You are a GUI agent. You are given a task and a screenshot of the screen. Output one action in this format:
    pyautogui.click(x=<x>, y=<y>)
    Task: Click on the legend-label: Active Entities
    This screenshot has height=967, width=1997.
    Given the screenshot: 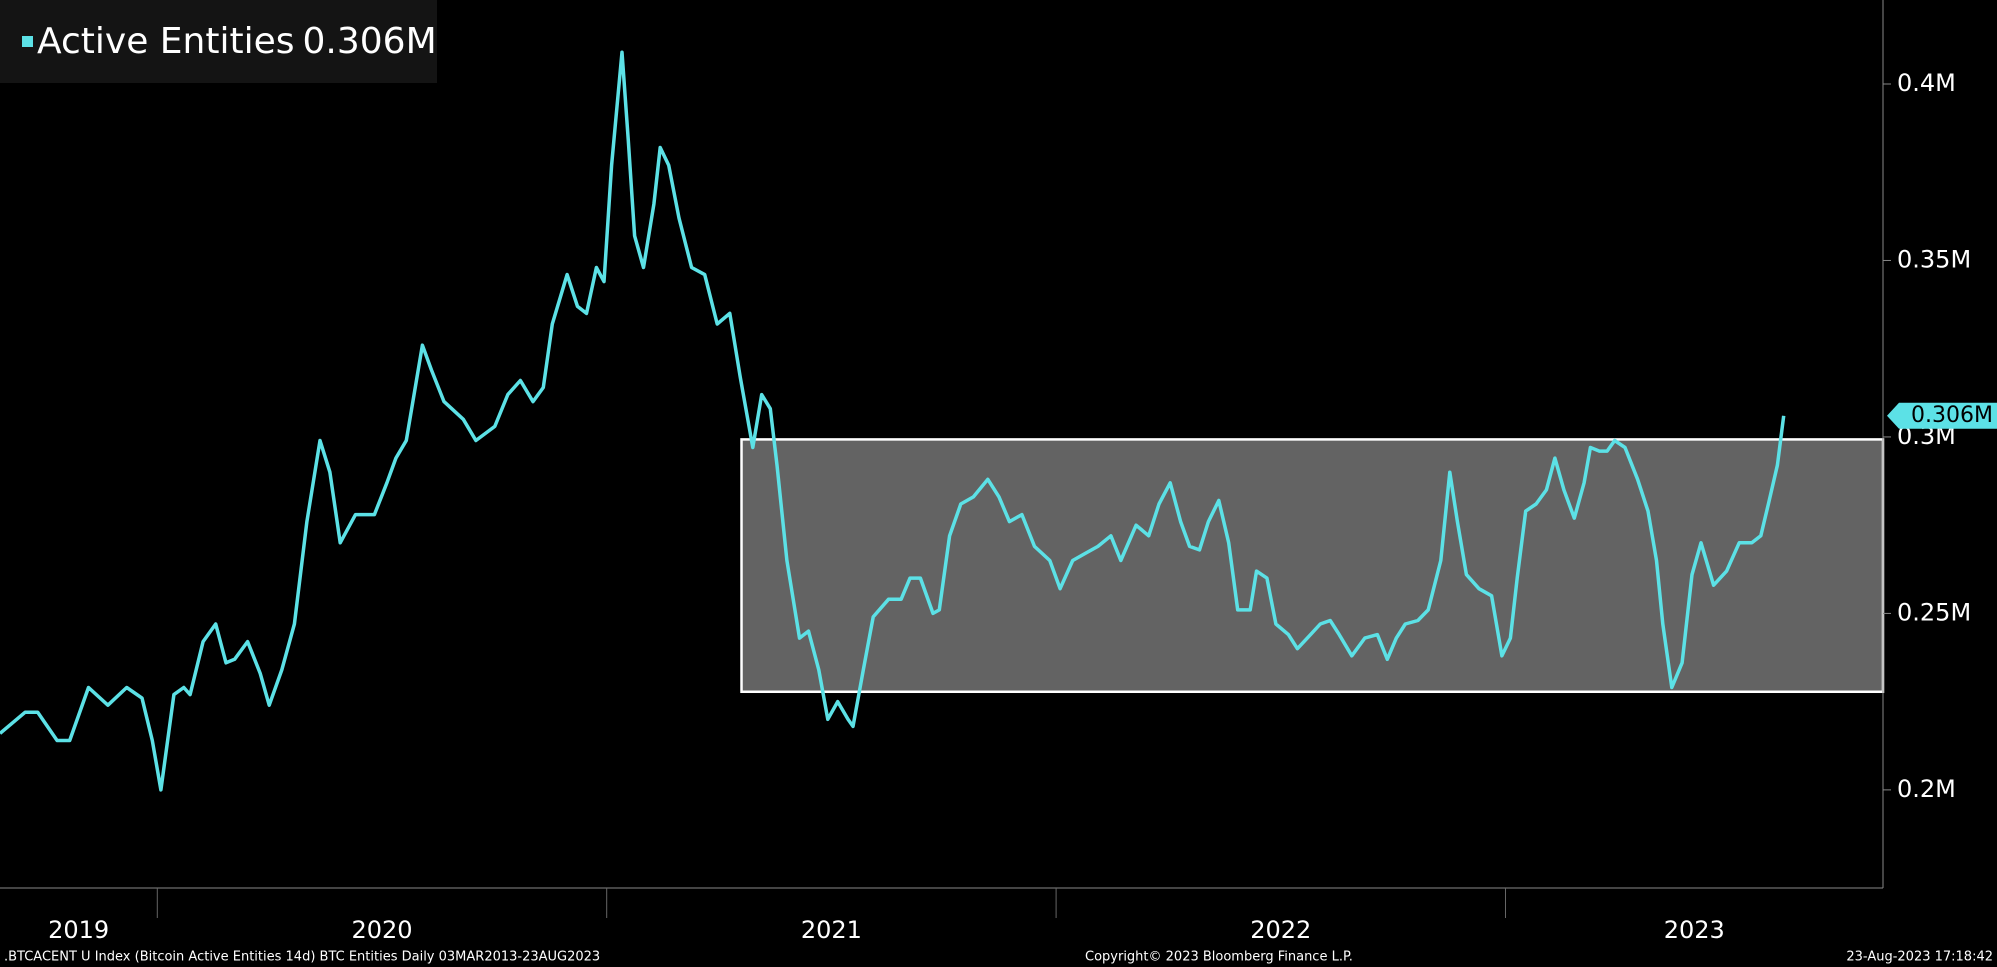 What is the action you would take?
    pyautogui.click(x=166, y=41)
    